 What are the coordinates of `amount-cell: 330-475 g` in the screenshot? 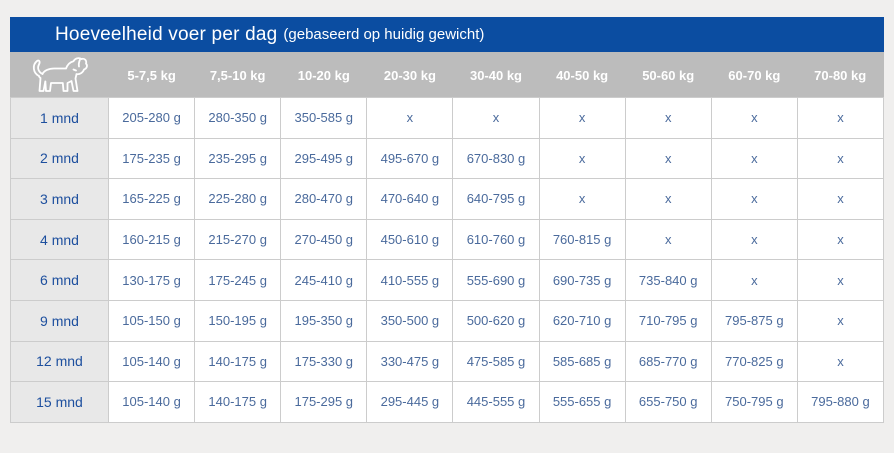 It's located at (410, 361).